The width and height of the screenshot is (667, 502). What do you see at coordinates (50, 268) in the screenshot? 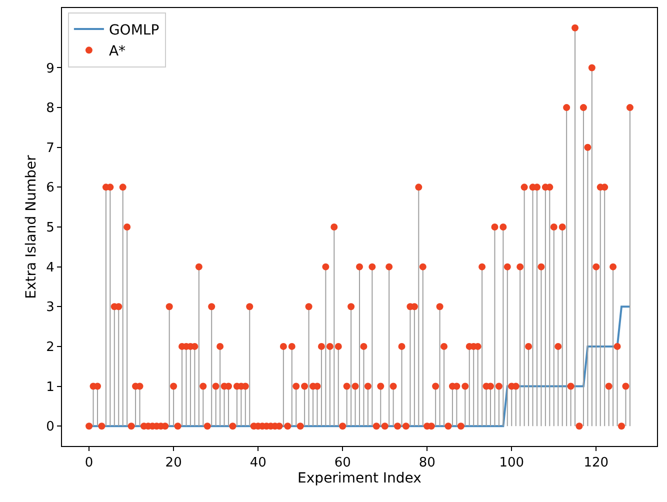
I see `y-tick-label: 4` at bounding box center [50, 268].